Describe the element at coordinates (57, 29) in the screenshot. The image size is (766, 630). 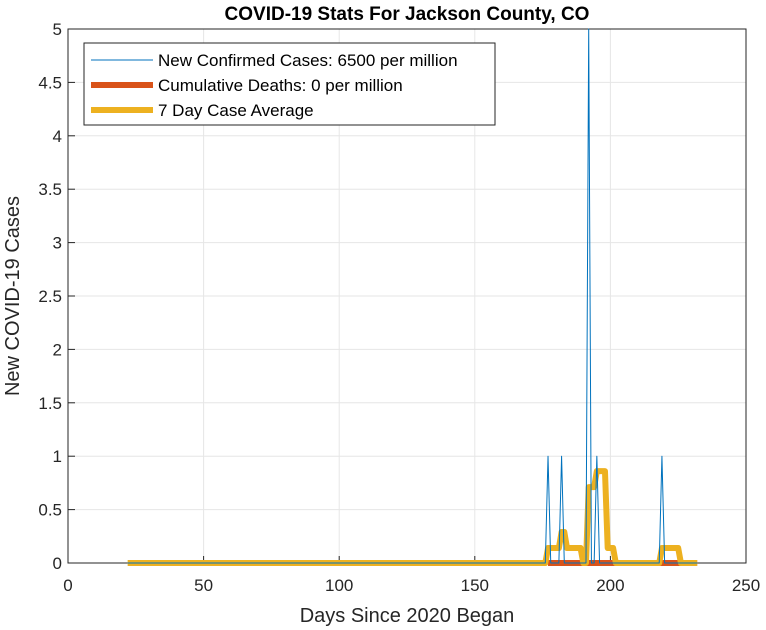
I see `y-tick-label: 5` at that location.